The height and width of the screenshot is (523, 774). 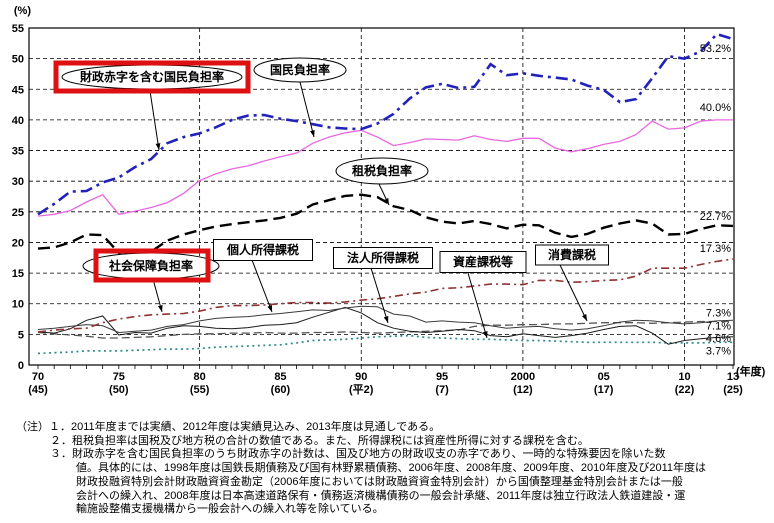 I want to click on x-tick-label: 70, so click(x=38, y=377).